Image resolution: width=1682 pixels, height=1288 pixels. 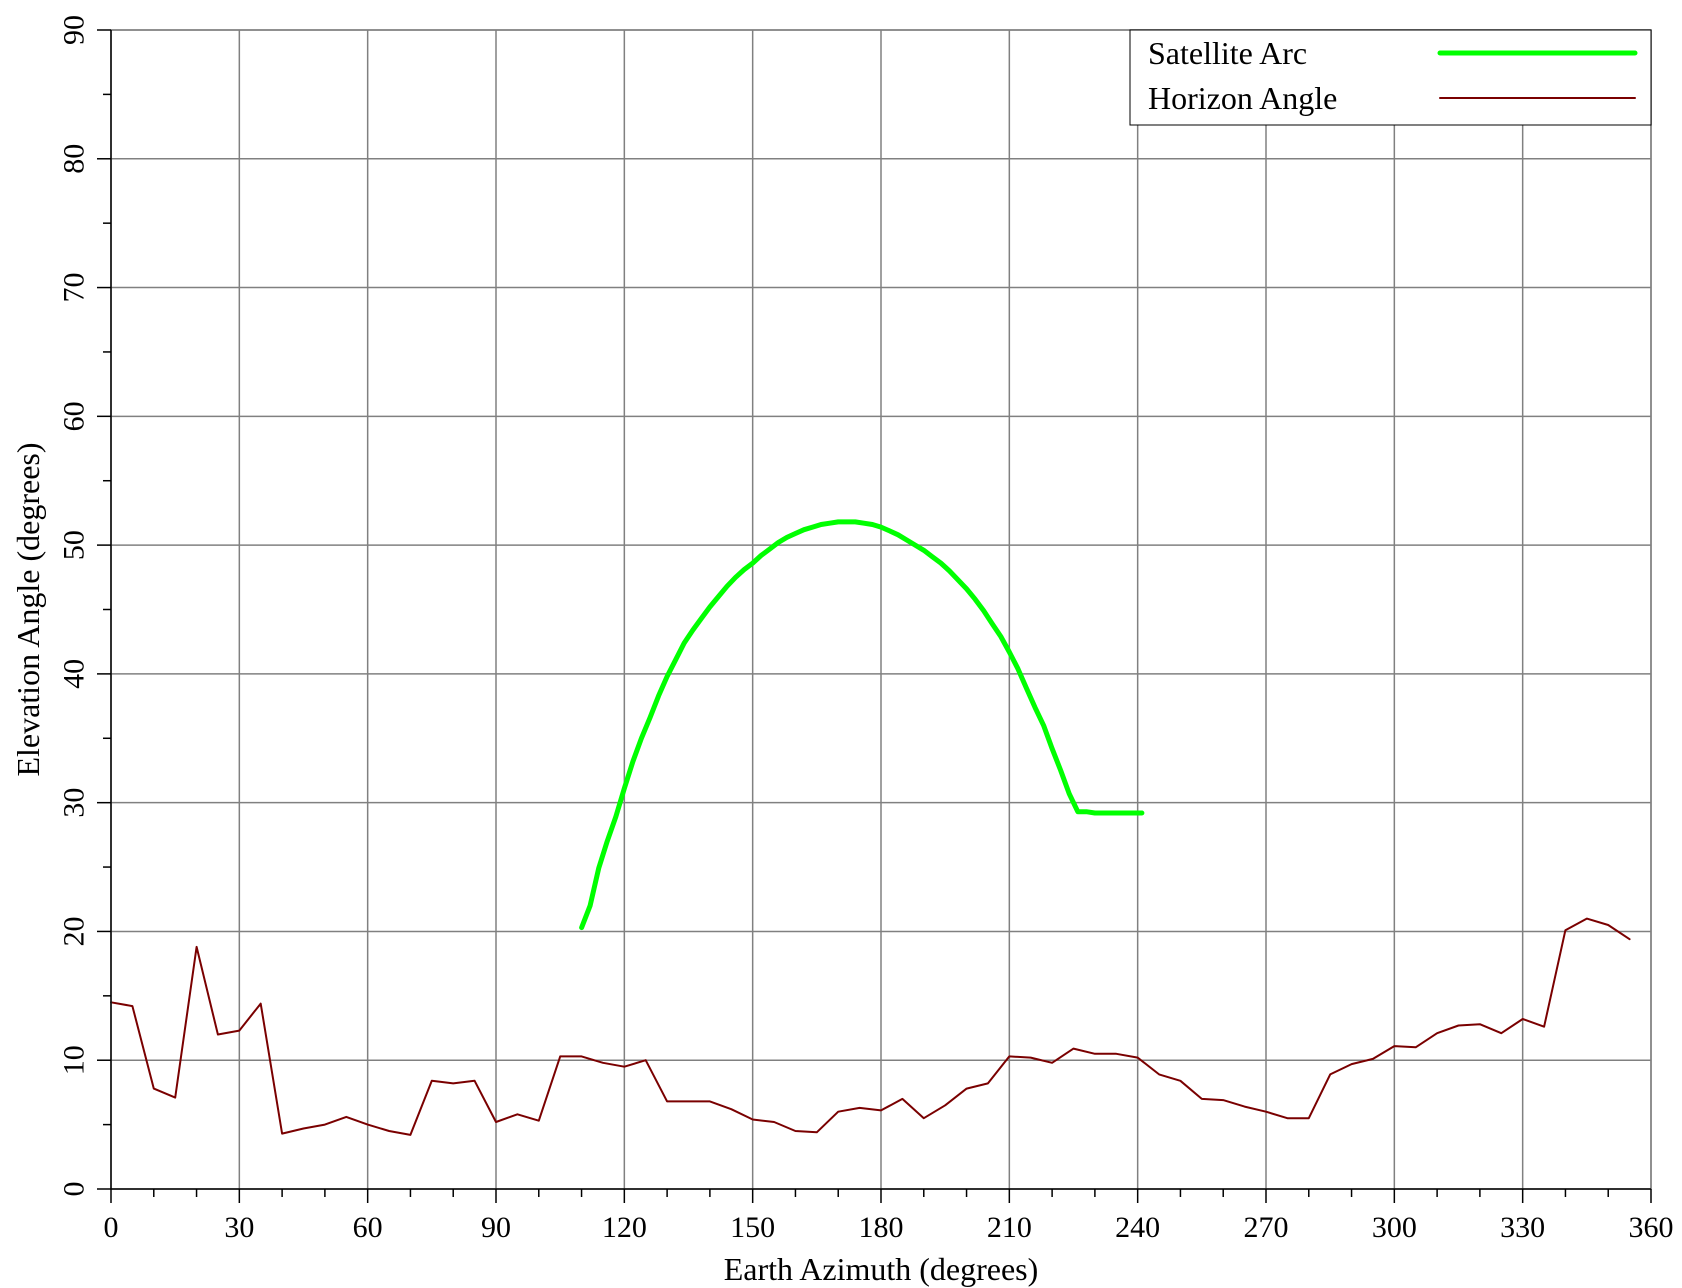 What do you see at coordinates (496, 1227) in the screenshot?
I see `x-tick-label: 90` at bounding box center [496, 1227].